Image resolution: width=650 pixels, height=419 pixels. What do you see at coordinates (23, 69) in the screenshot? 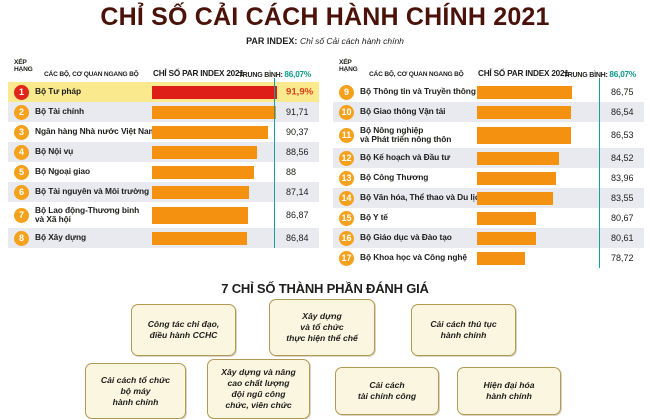
I see `rank-line-2: HẠNG` at bounding box center [23, 69].